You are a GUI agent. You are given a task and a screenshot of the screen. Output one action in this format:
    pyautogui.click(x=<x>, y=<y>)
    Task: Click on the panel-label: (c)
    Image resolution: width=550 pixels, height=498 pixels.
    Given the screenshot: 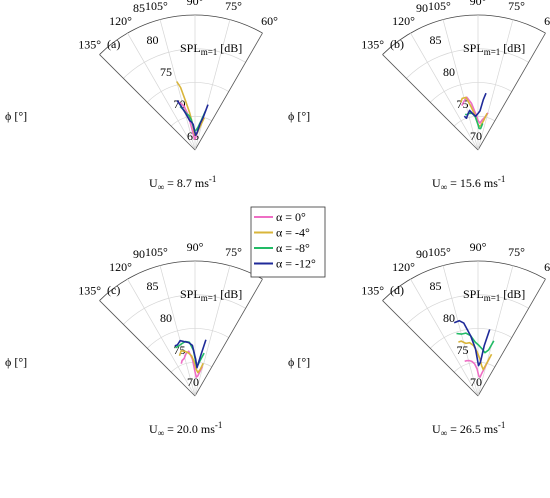 What is the action you would take?
    pyautogui.click(x=113, y=290)
    